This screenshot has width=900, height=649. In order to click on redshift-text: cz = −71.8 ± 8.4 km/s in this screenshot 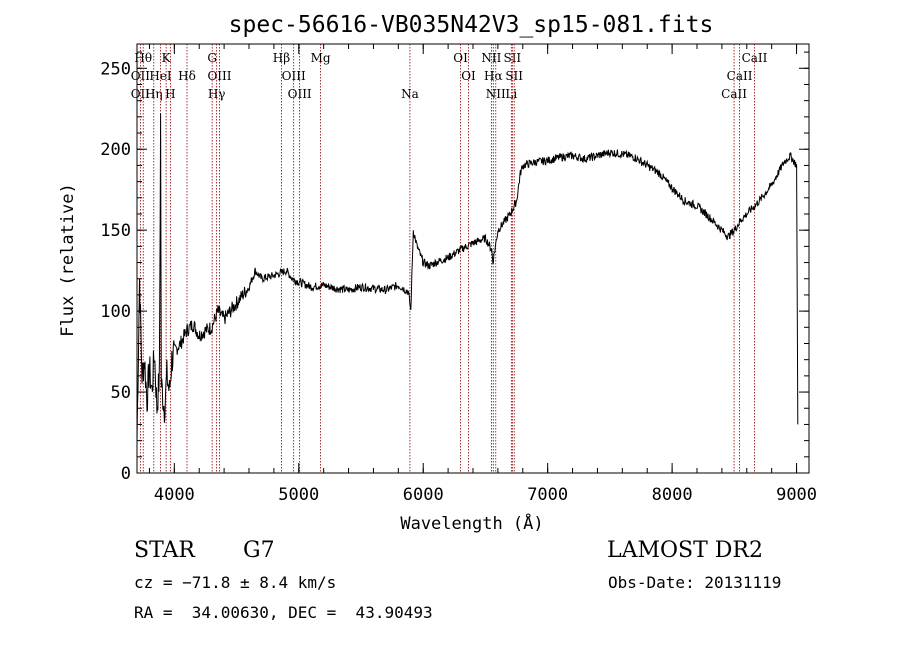, I will do `click(235, 582)`.